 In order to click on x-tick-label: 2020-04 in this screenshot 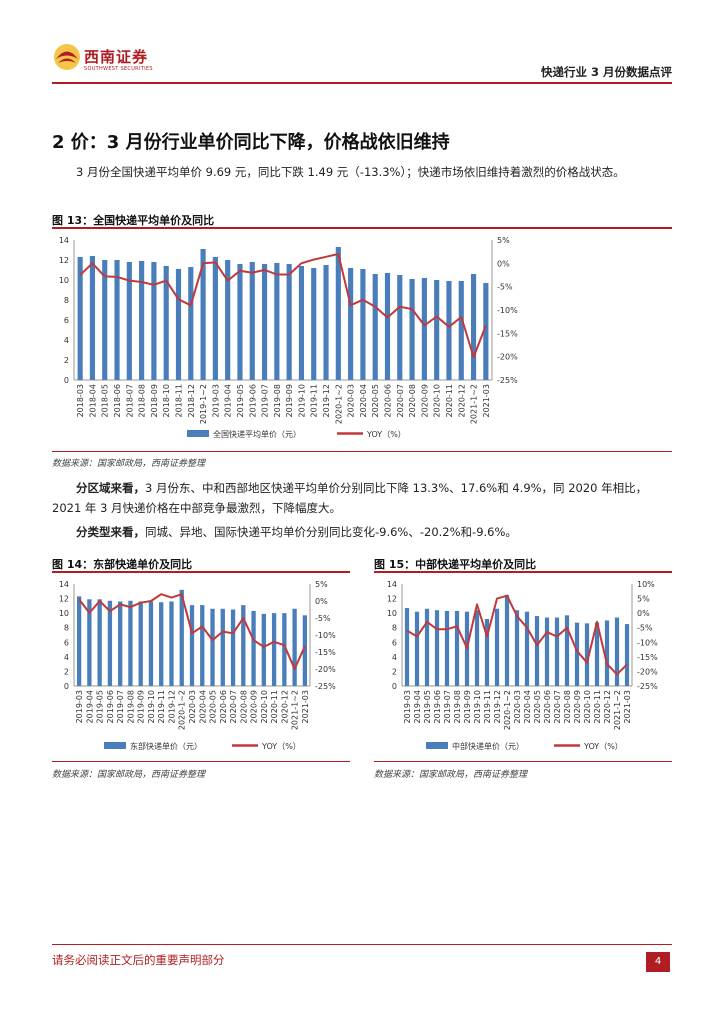, I will do `click(363, 400)`.